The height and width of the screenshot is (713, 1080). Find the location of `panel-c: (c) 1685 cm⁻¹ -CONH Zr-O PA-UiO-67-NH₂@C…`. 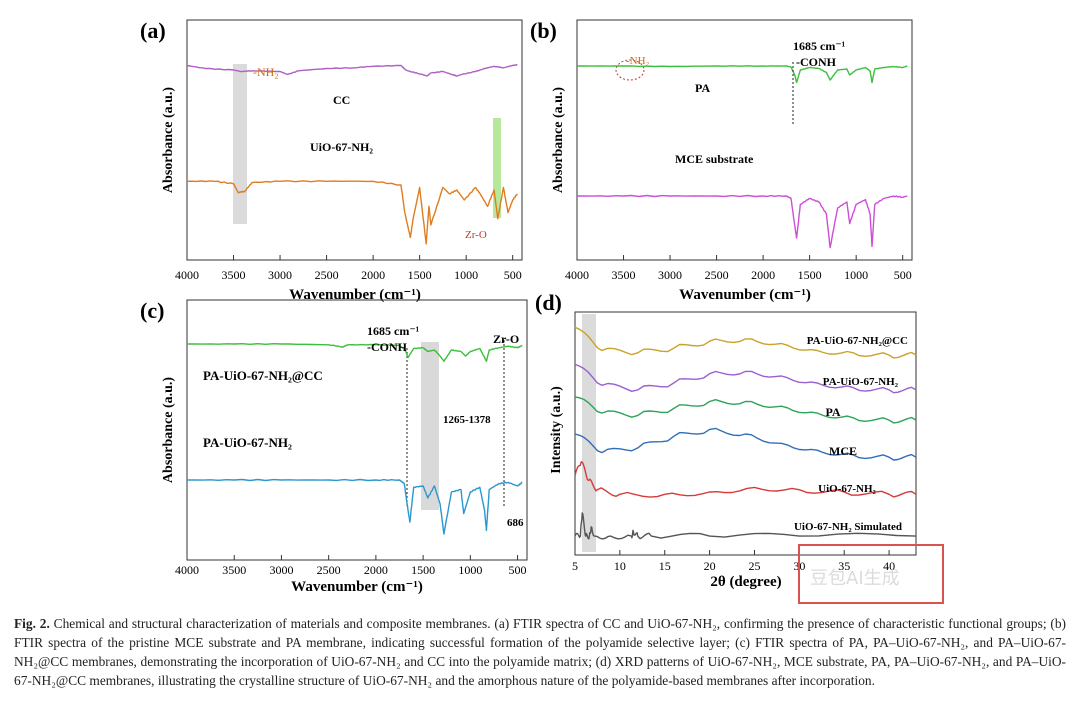

panel-c: (c) 1685 cm⁻¹ -CONH Zr-O PA-UiO-67-NH₂@C… is located at coordinates (334, 446).